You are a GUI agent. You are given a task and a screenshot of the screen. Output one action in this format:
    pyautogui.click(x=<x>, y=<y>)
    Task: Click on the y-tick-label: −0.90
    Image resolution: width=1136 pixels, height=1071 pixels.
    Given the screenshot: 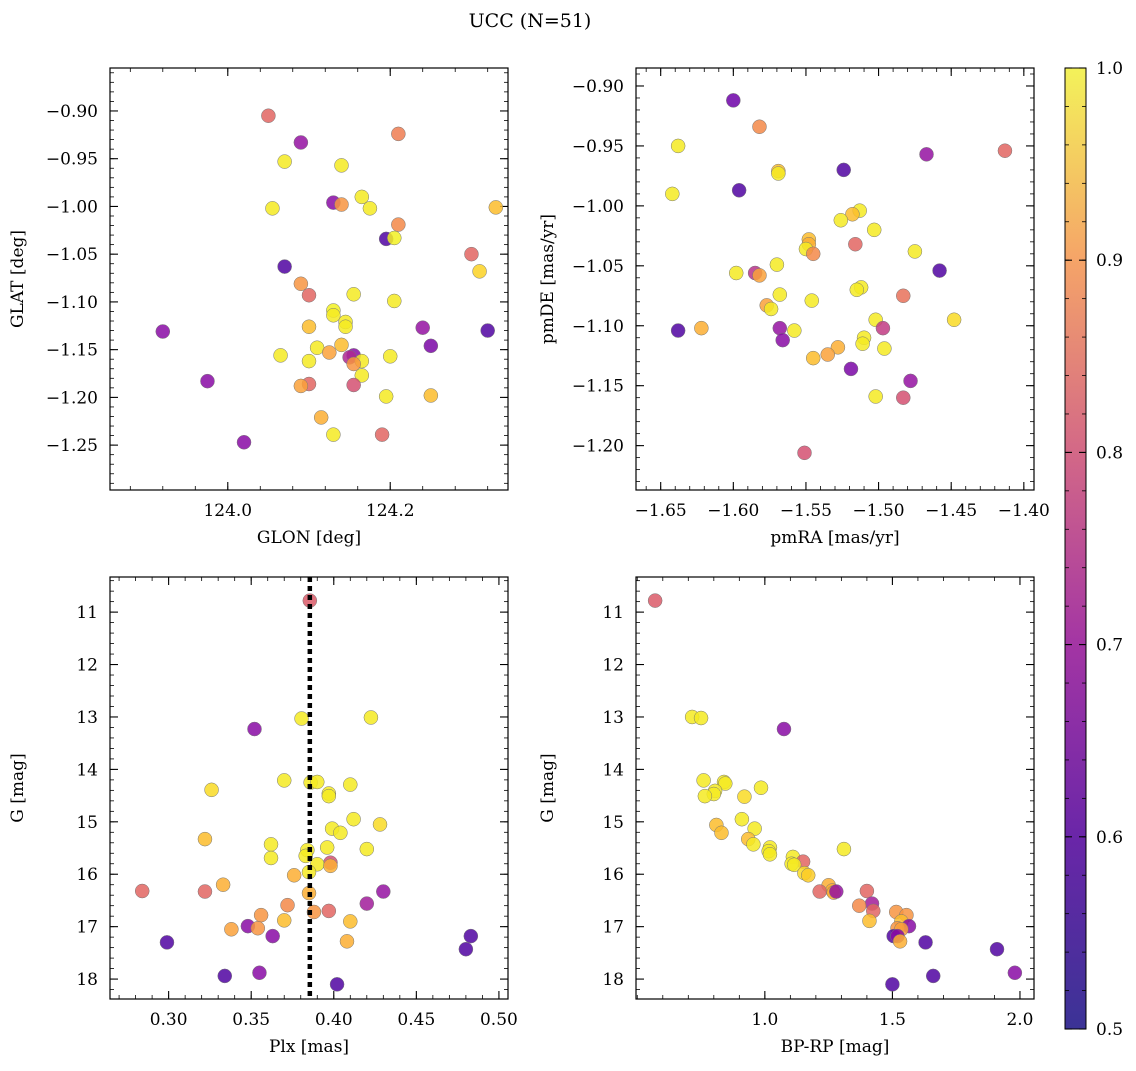 What is the action you would take?
    pyautogui.click(x=72, y=112)
    